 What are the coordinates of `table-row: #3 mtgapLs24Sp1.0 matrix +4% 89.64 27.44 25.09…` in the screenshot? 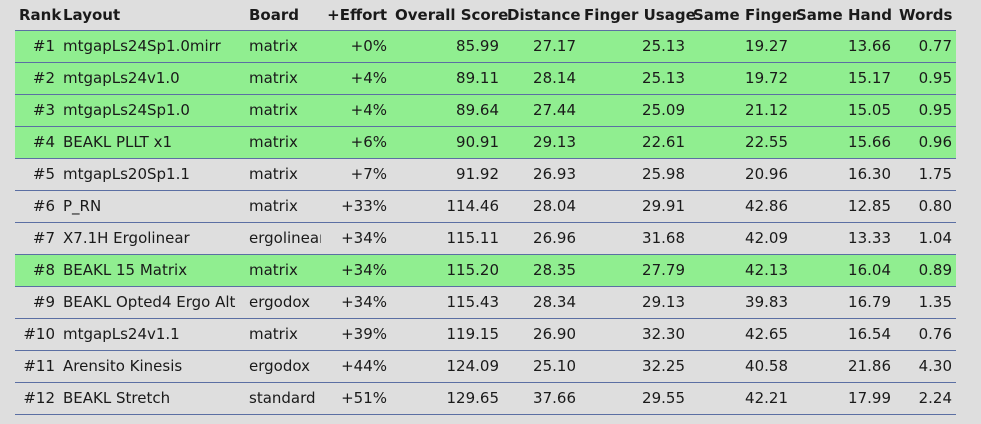 It's located at (485, 109).